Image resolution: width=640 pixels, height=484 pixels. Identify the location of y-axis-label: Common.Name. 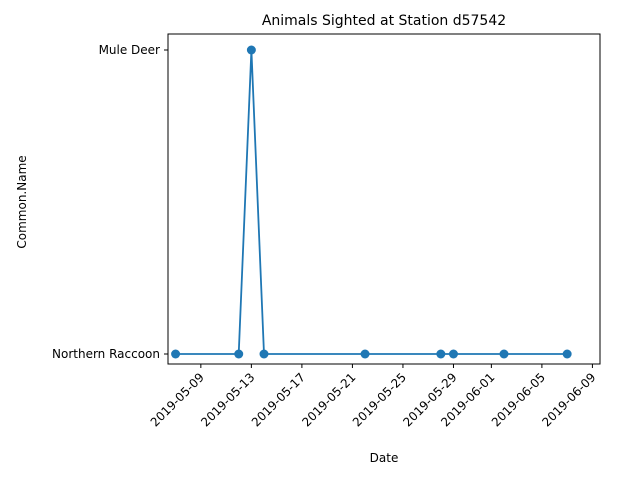
(22, 201).